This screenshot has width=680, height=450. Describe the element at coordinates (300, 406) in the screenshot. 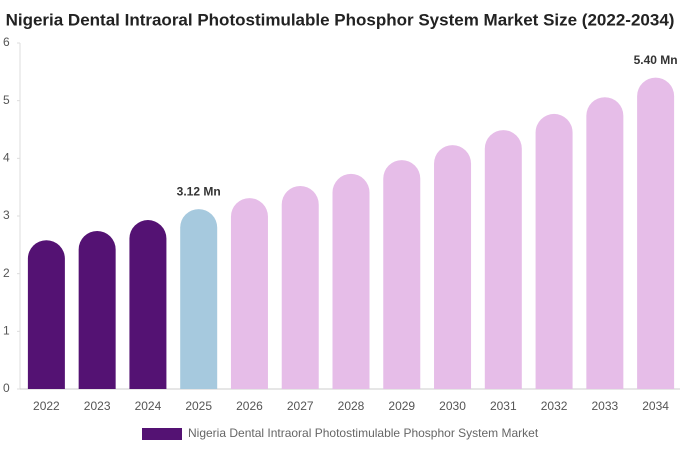

I see `x-tick-label: 2027` at that location.